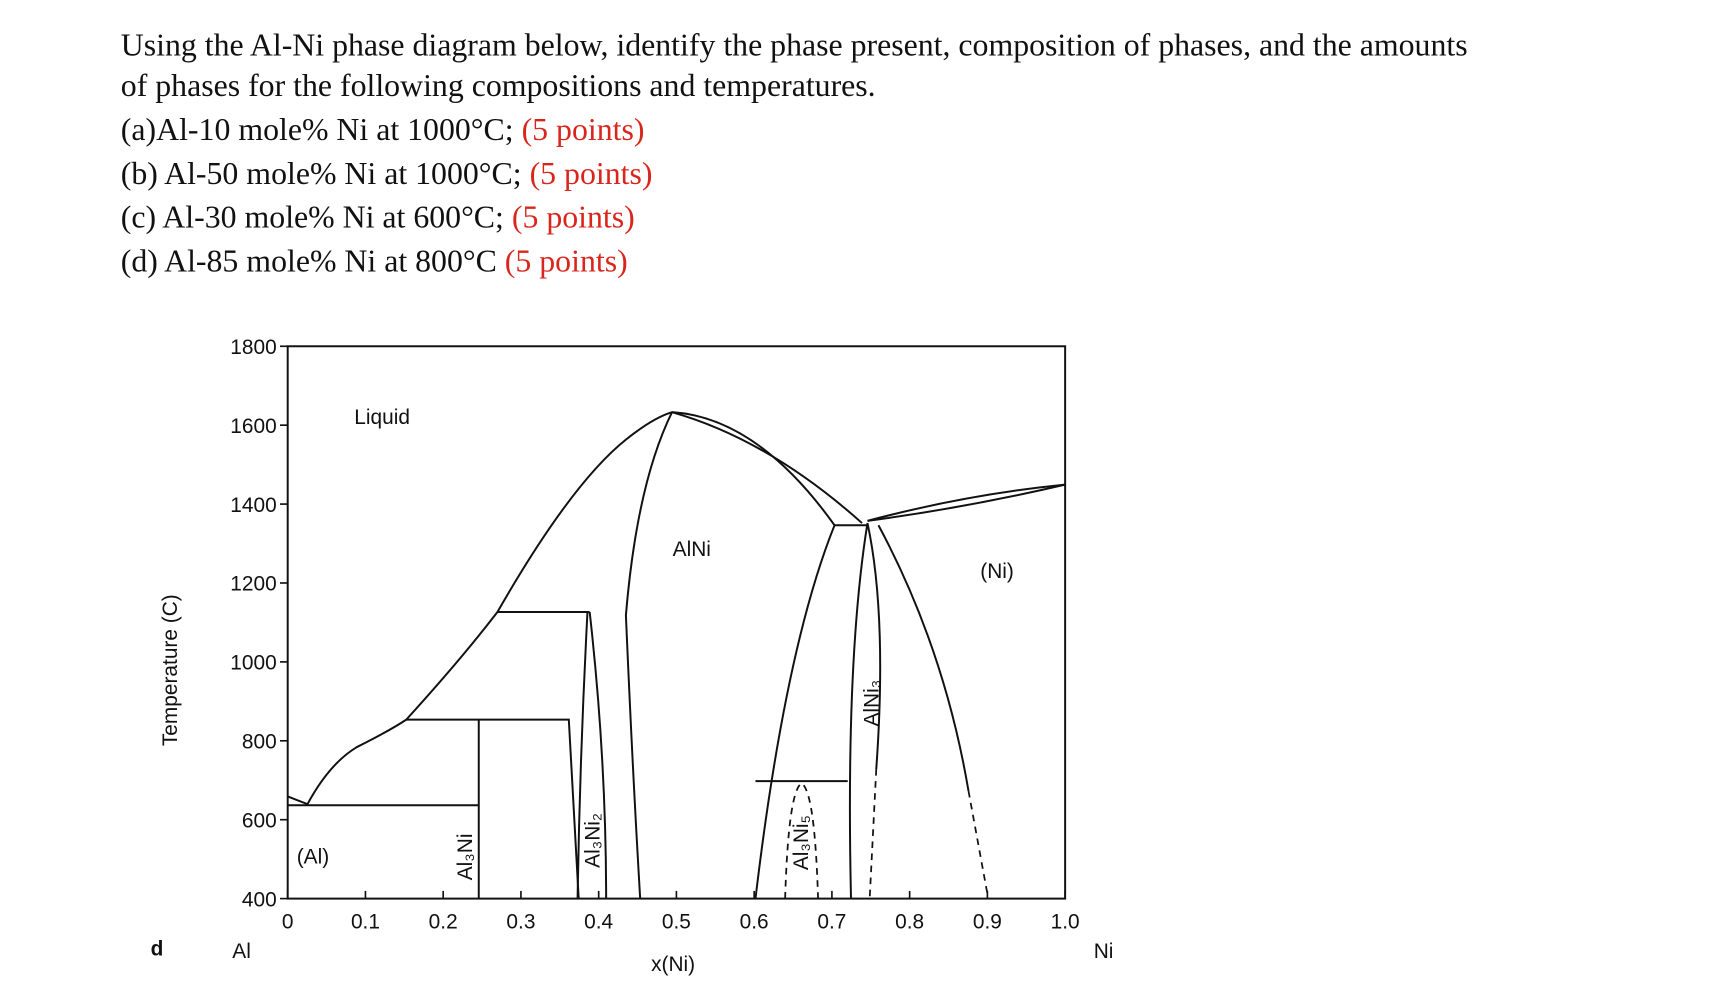 Image resolution: width=1713 pixels, height=1000 pixels. I want to click on y-tick-label: 1600, so click(253, 426).